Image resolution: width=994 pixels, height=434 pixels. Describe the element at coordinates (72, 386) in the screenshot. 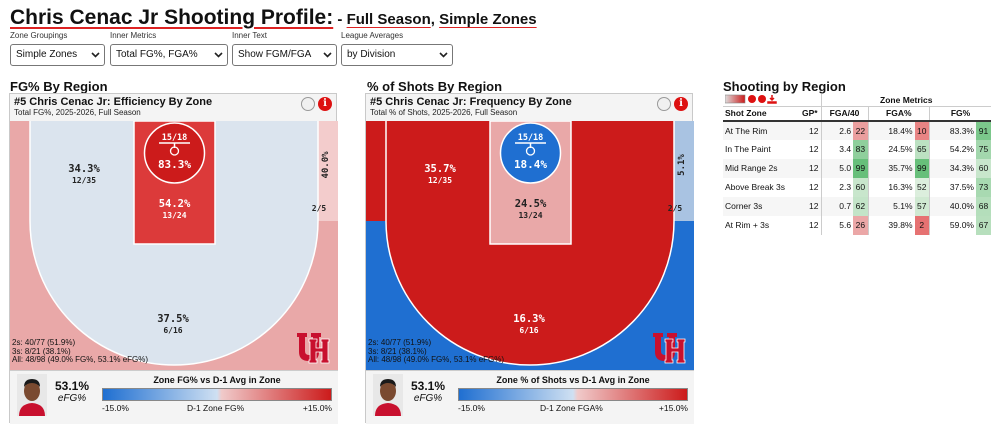

I see `fg-efg-value: 53.1%` at that location.